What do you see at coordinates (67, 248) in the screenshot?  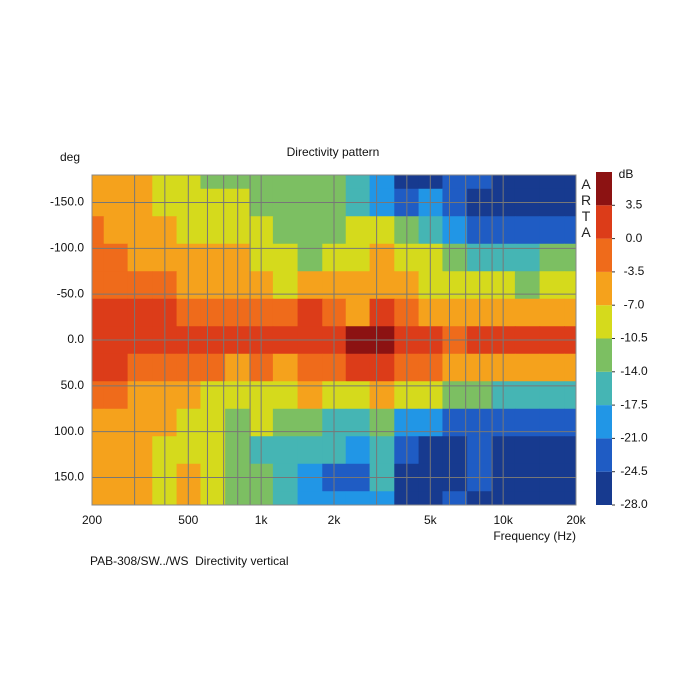 I see `y-tick-label: -100.0` at bounding box center [67, 248].